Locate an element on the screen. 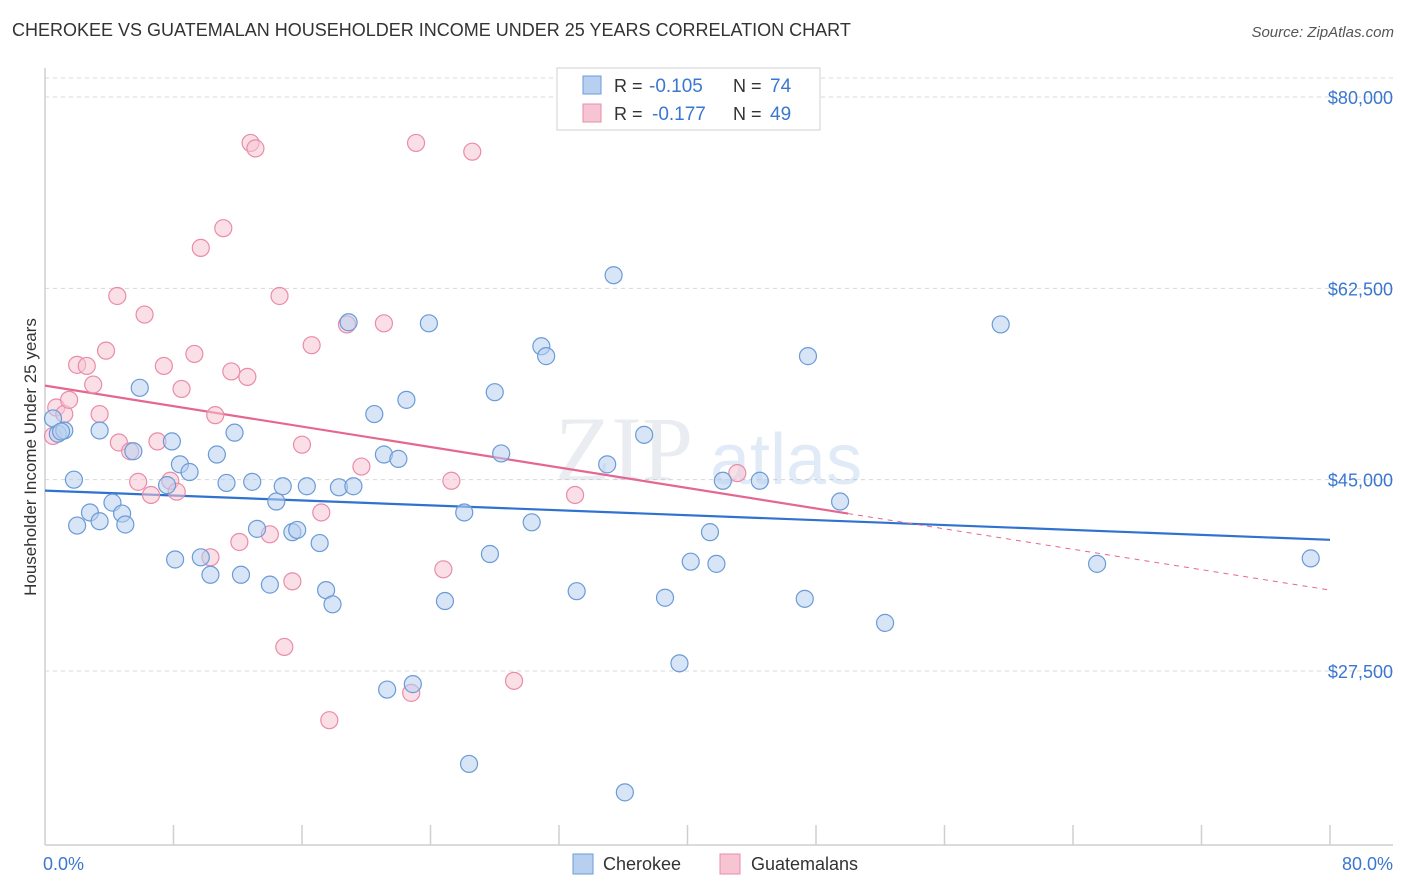 The width and height of the screenshot is (1406, 892). stats-legend: R = -0.105 N = 74 R = -0.177 N = 49 is located at coordinates (688, 99).